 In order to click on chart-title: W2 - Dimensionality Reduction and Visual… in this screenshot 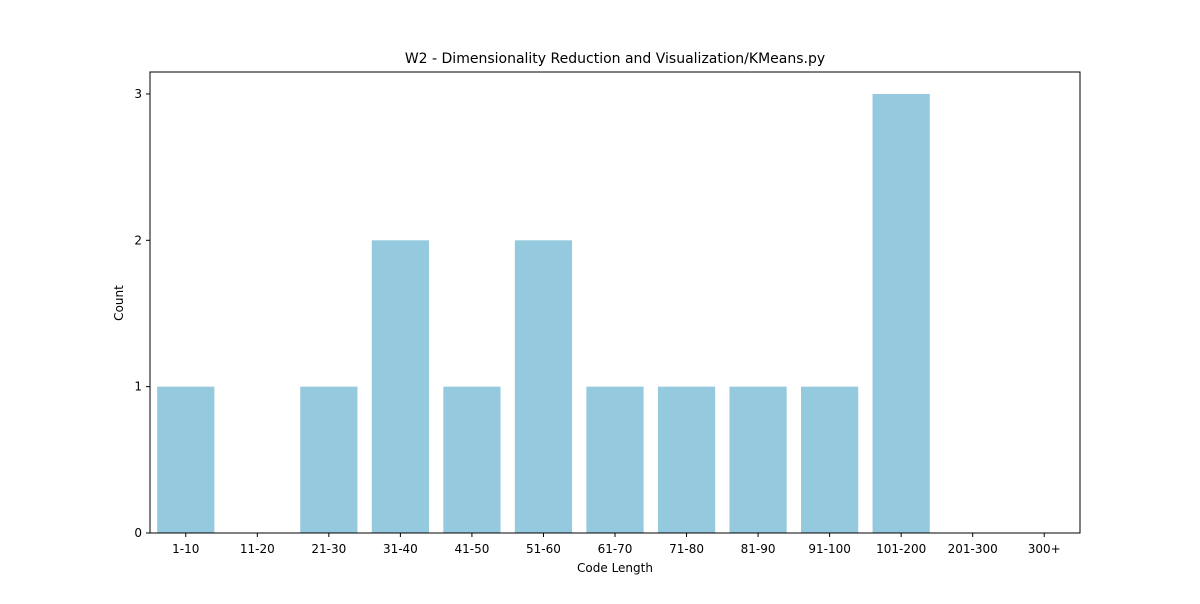, I will do `click(615, 59)`.